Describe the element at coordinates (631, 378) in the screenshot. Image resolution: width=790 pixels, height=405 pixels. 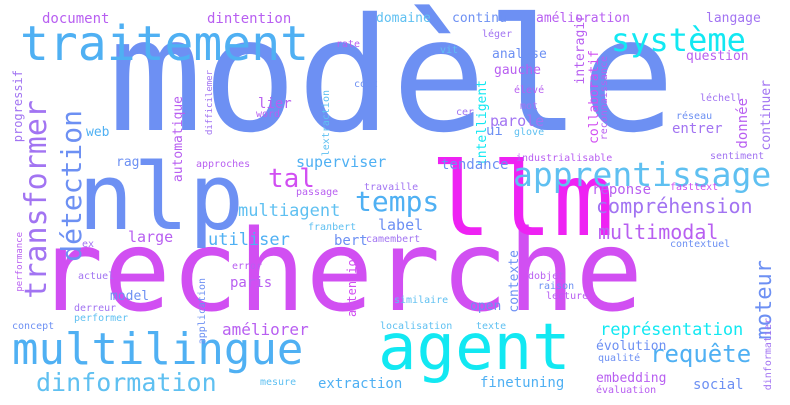
I see `word-embedding: embedding` at that location.